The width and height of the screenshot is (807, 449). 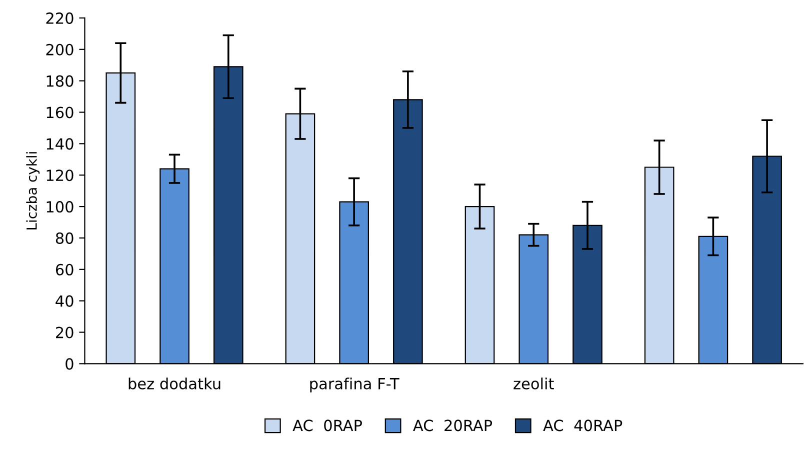 I want to click on y-tick-label: 200, so click(x=60, y=50).